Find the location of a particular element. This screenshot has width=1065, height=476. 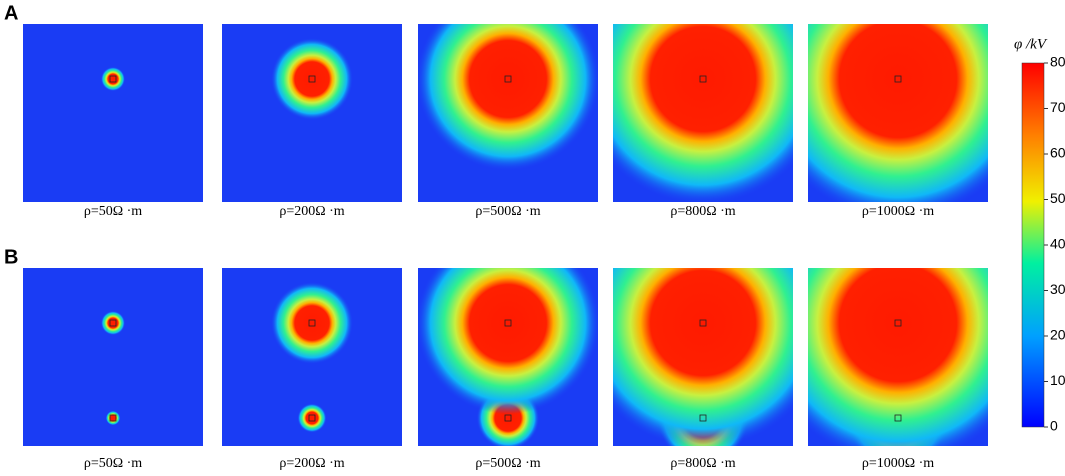

colorbar-tick-label: 70 is located at coordinates (1057, 107).